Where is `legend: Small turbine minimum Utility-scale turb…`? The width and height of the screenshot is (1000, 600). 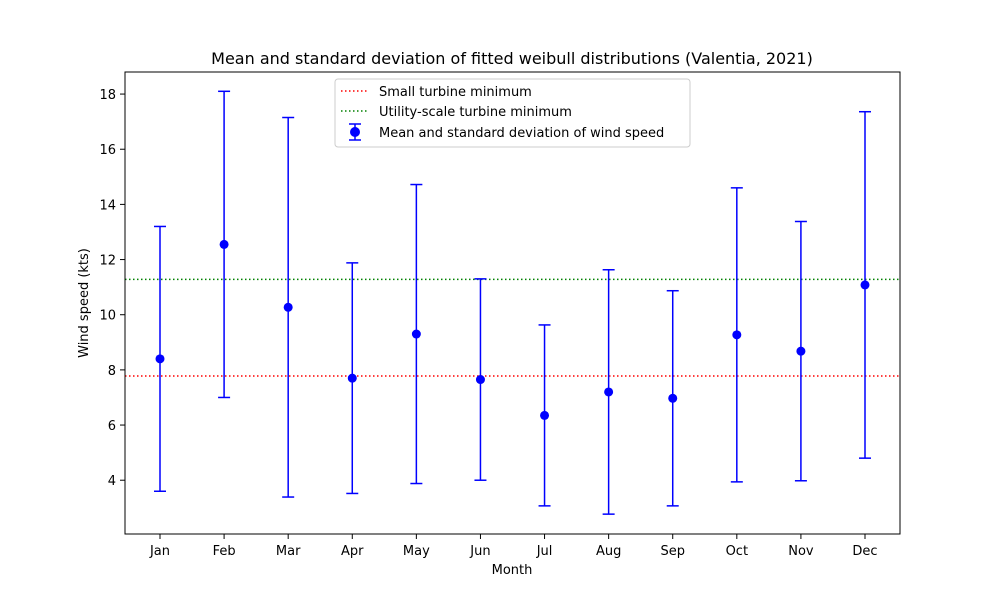 legend: Small turbine minimum Utility-scale turb… is located at coordinates (512, 113).